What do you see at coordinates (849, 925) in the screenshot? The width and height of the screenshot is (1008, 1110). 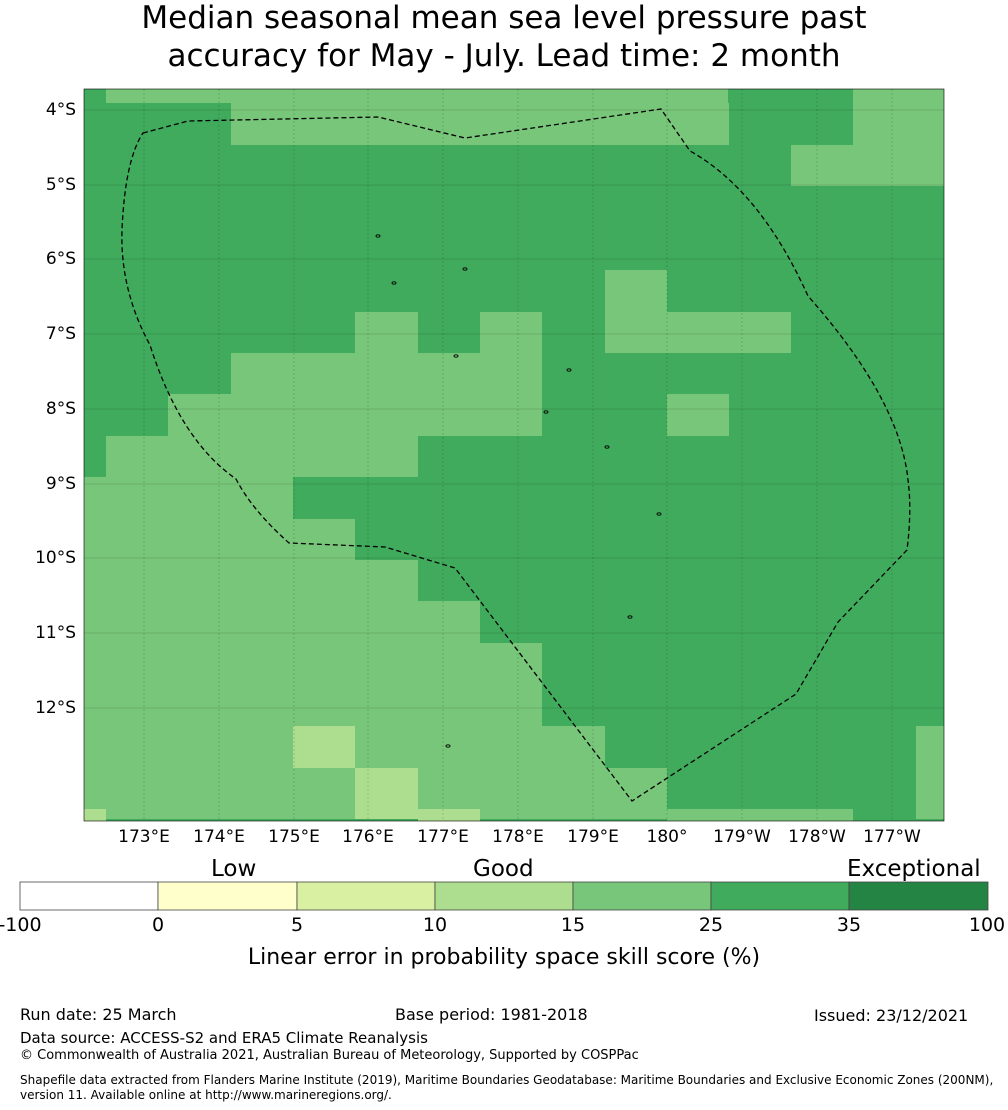 I see `colorbar-tick: 35` at bounding box center [849, 925].